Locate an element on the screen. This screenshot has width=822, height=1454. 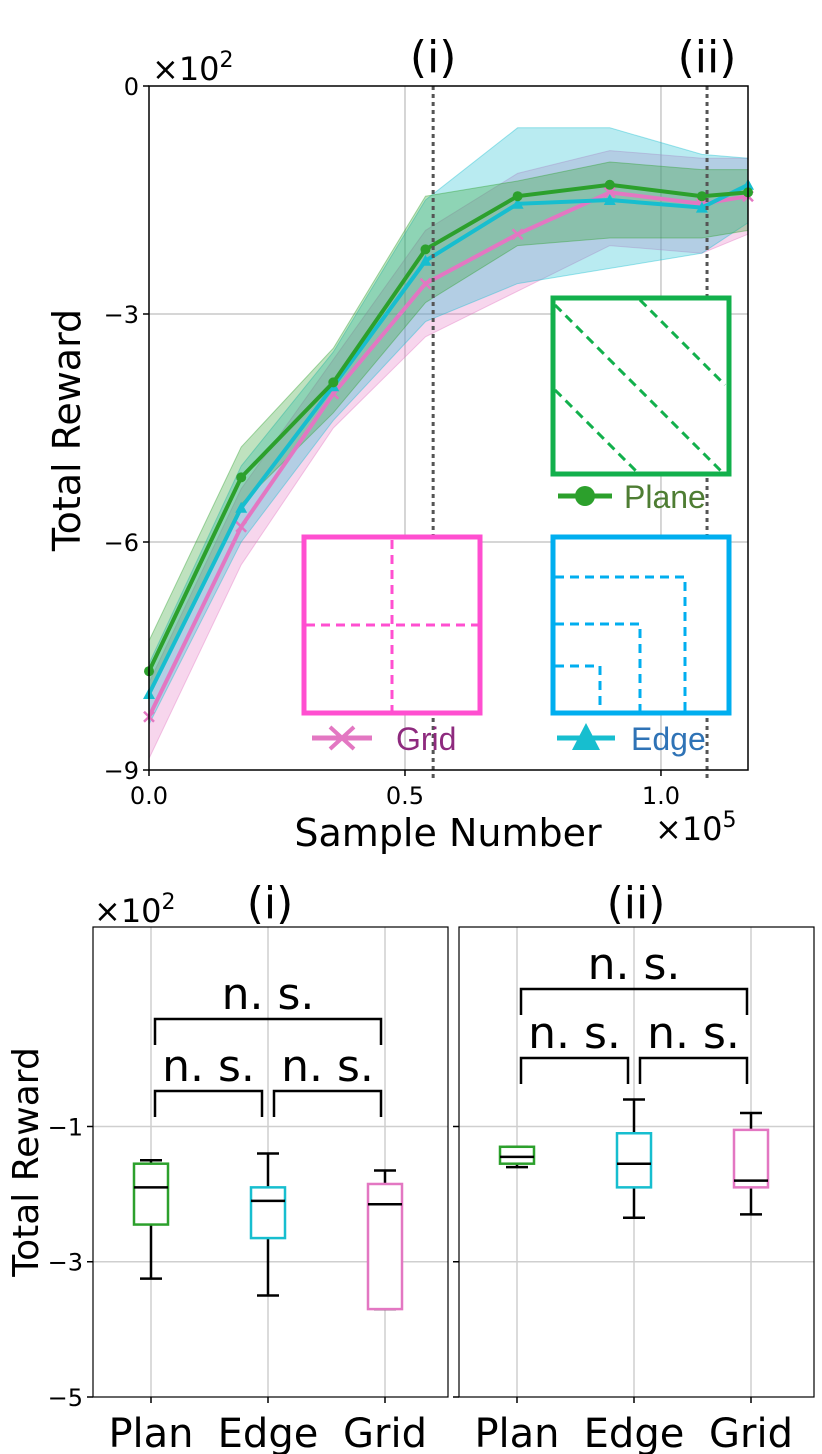
panel-i-y-axis-label: Total Reward is located at coordinates (26, 1162).